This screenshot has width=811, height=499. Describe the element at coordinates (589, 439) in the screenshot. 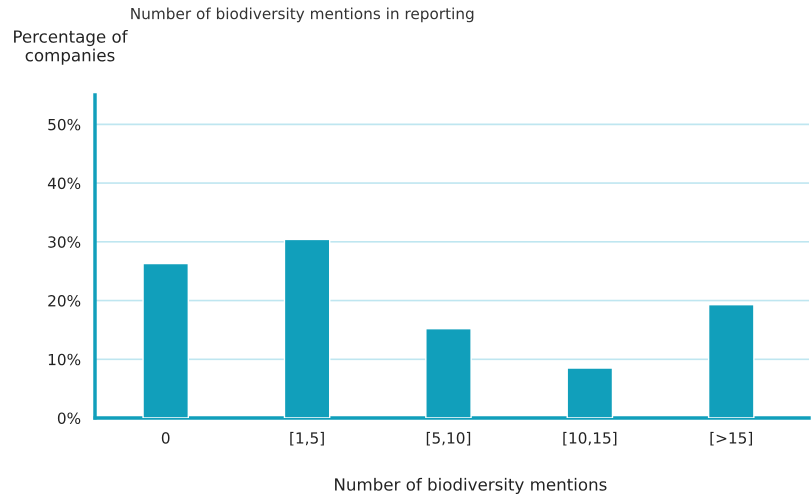

I see `x-tick-label: [10,15]` at that location.